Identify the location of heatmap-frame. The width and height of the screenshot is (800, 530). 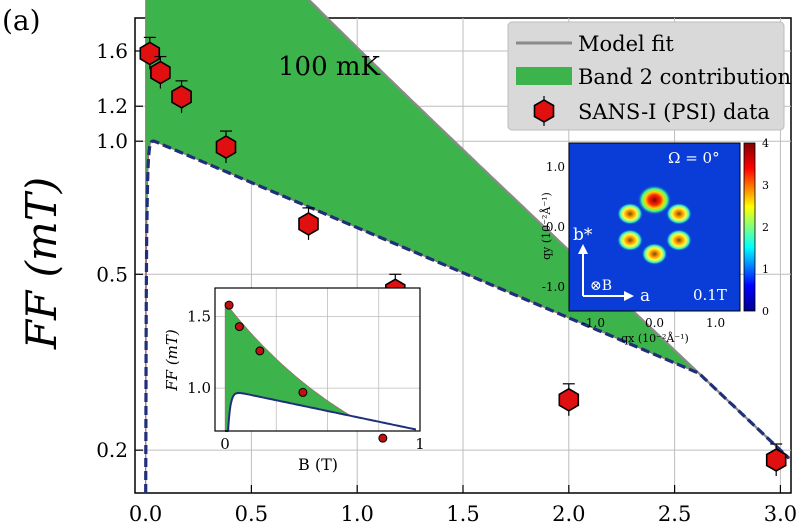
(654, 227).